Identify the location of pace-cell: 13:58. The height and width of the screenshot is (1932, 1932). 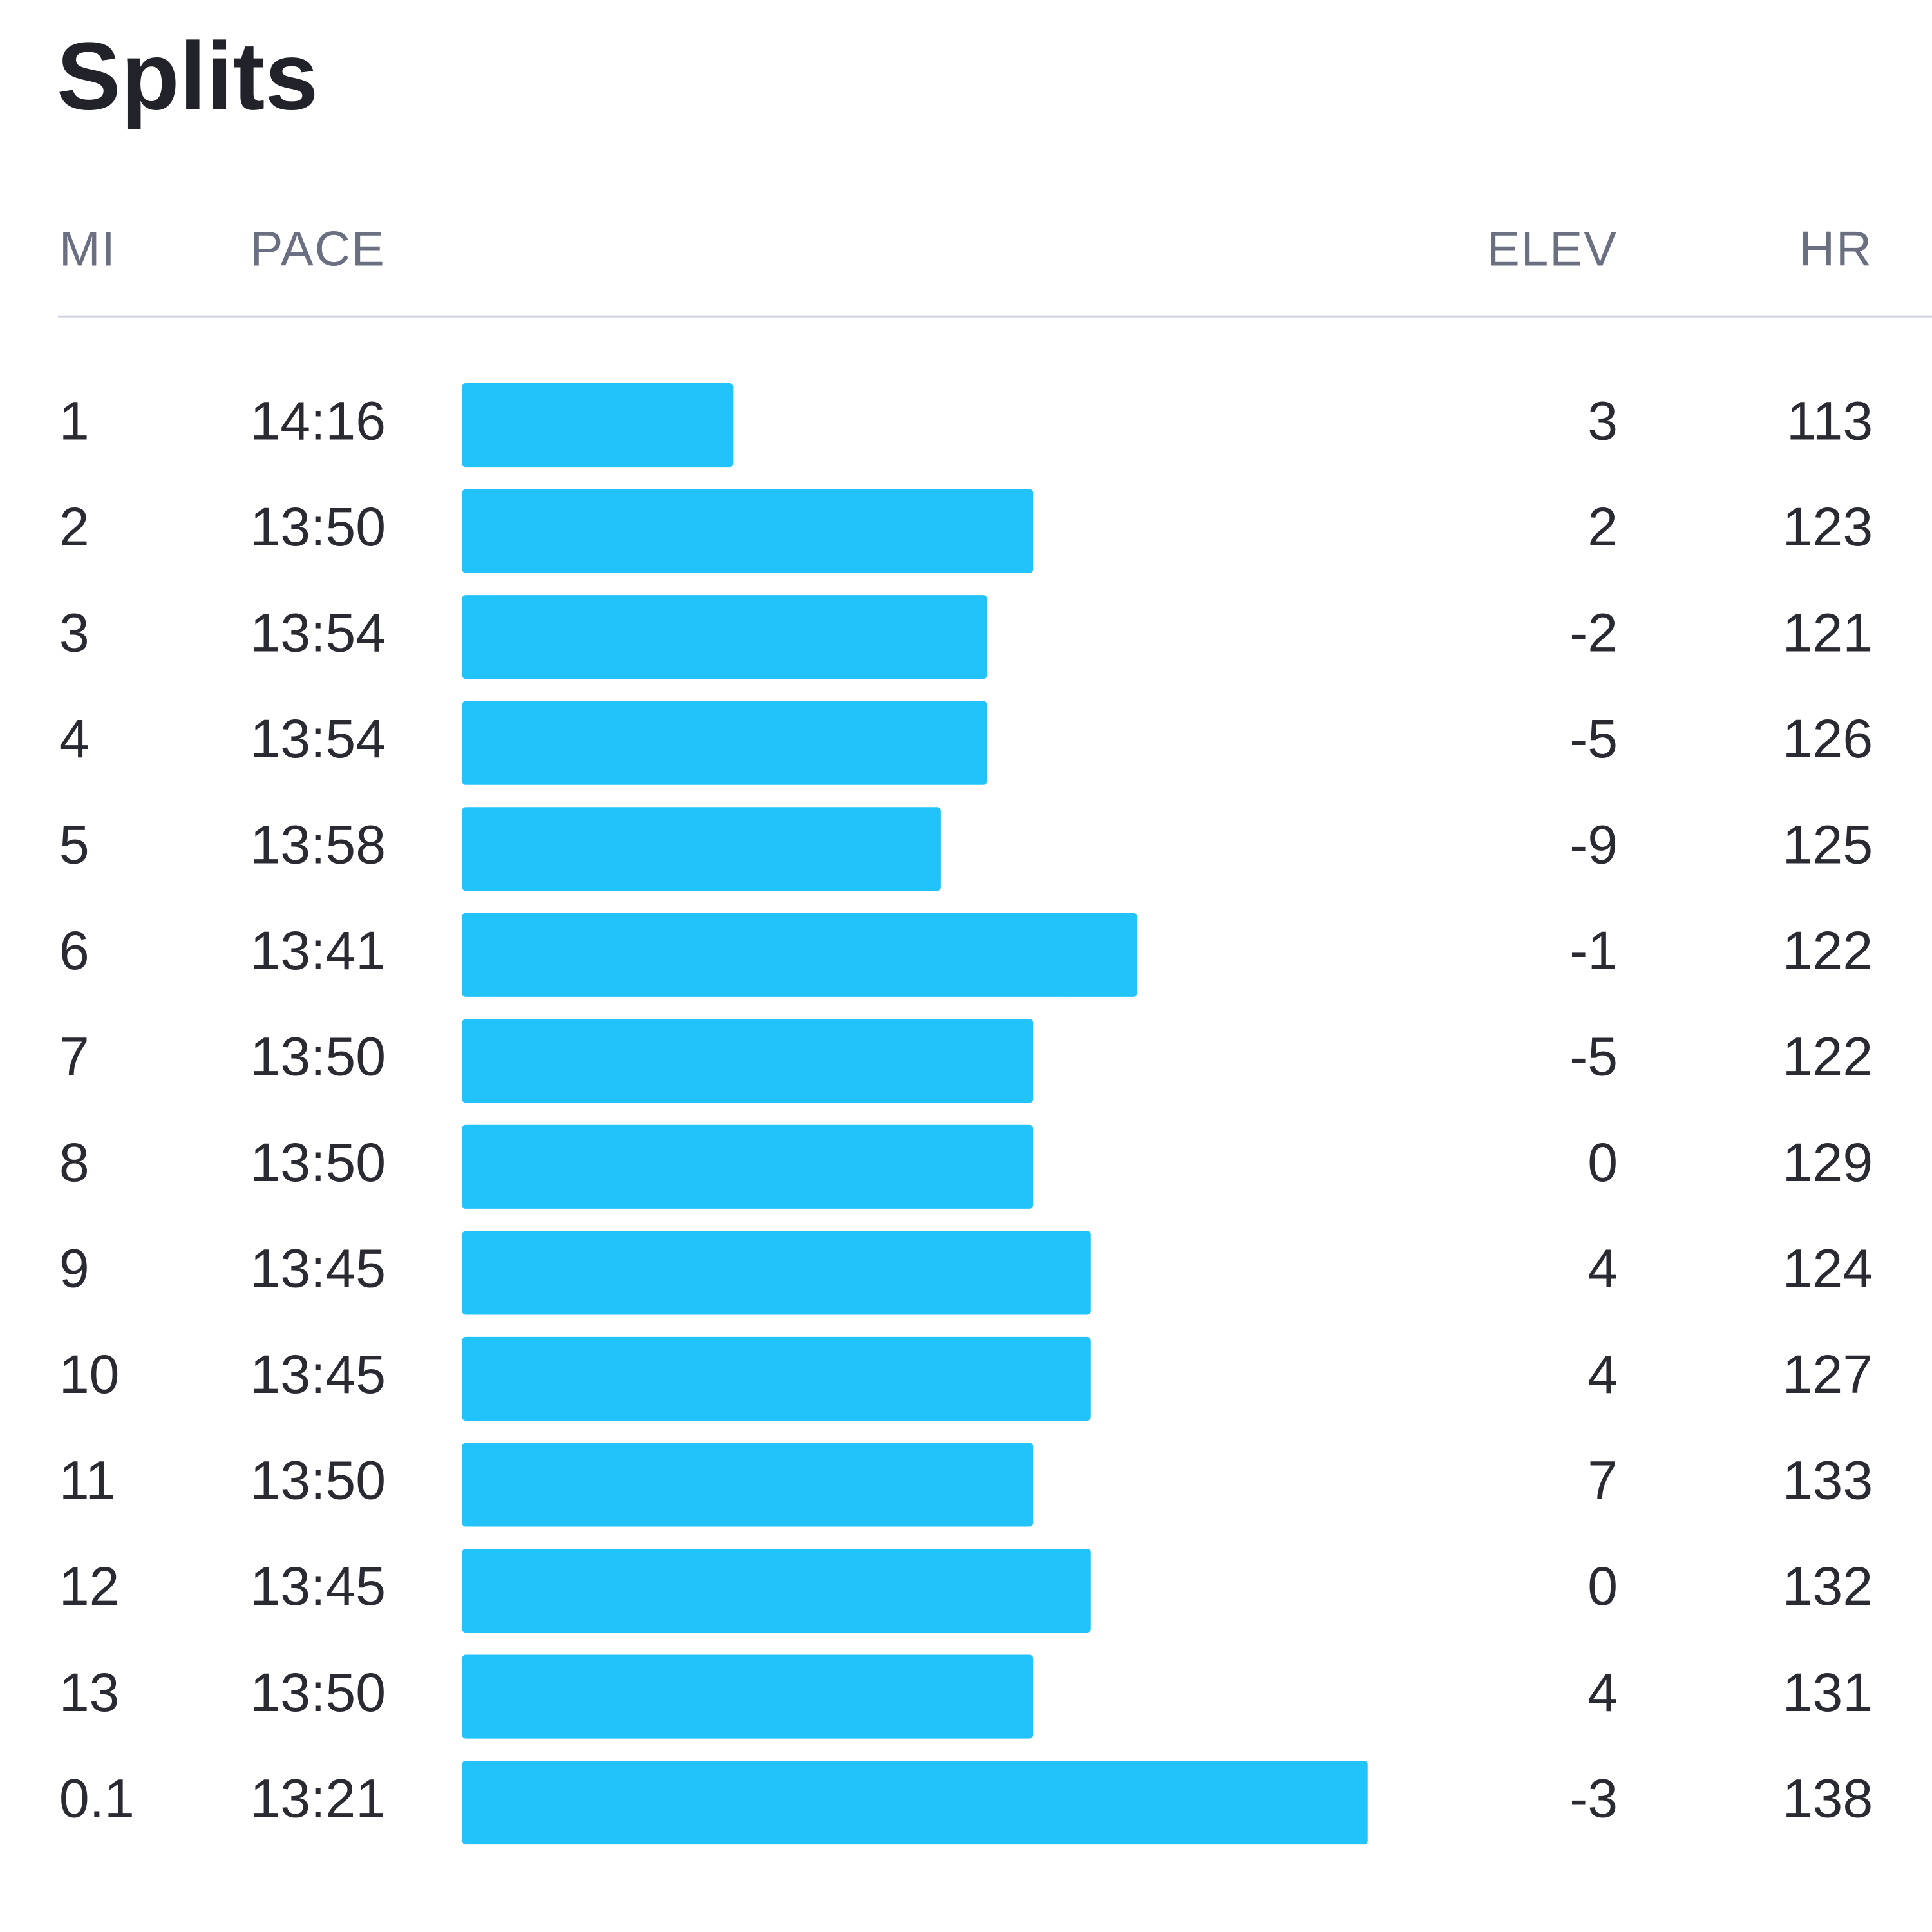
(318, 845).